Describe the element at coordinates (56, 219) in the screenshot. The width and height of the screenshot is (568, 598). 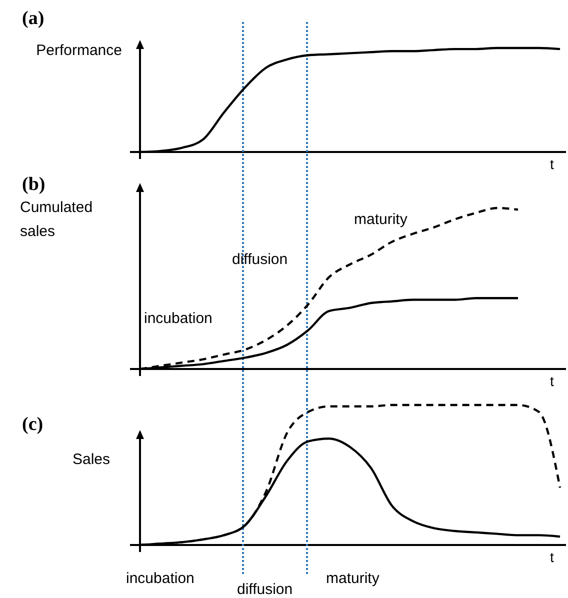
I see `y-axis-title: Cumulated sales` at that location.